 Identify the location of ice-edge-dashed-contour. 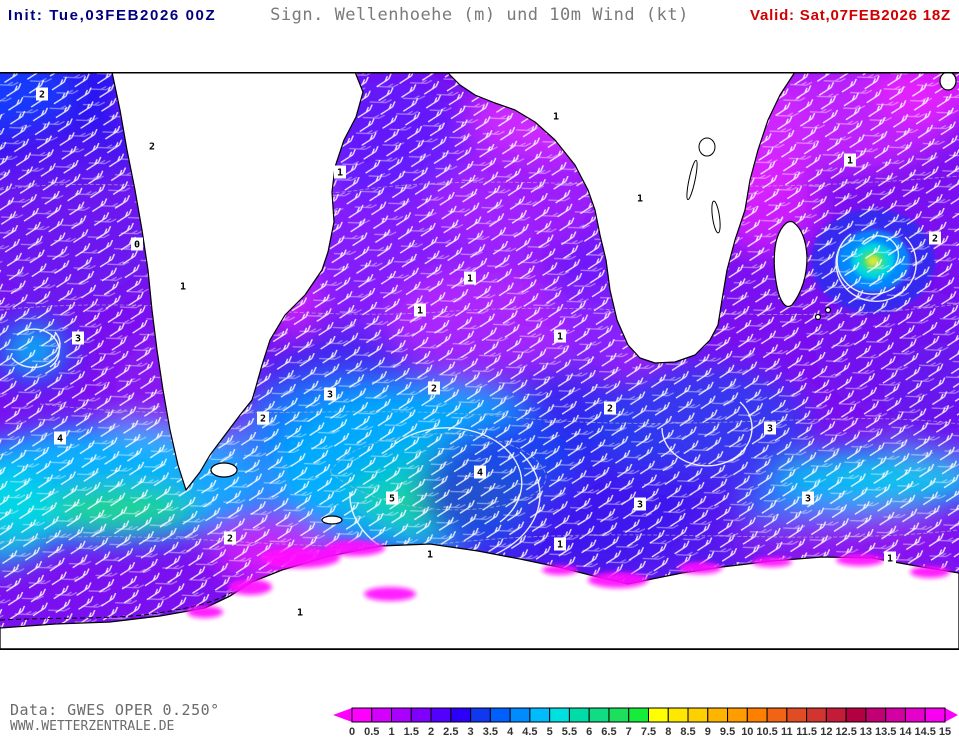
(116, 606).